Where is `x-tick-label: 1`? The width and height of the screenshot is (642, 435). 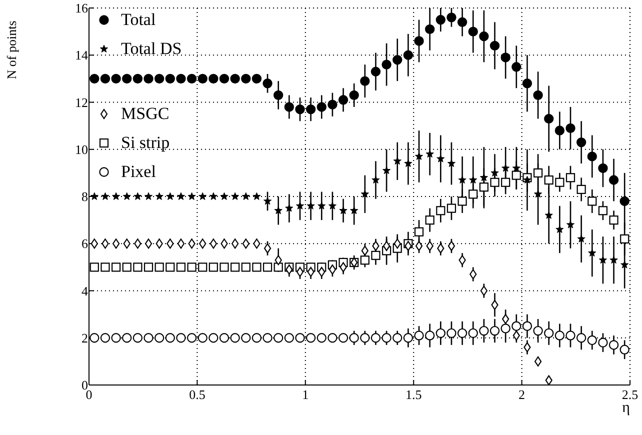
x-tick-label: 1 is located at coordinates (305, 394).